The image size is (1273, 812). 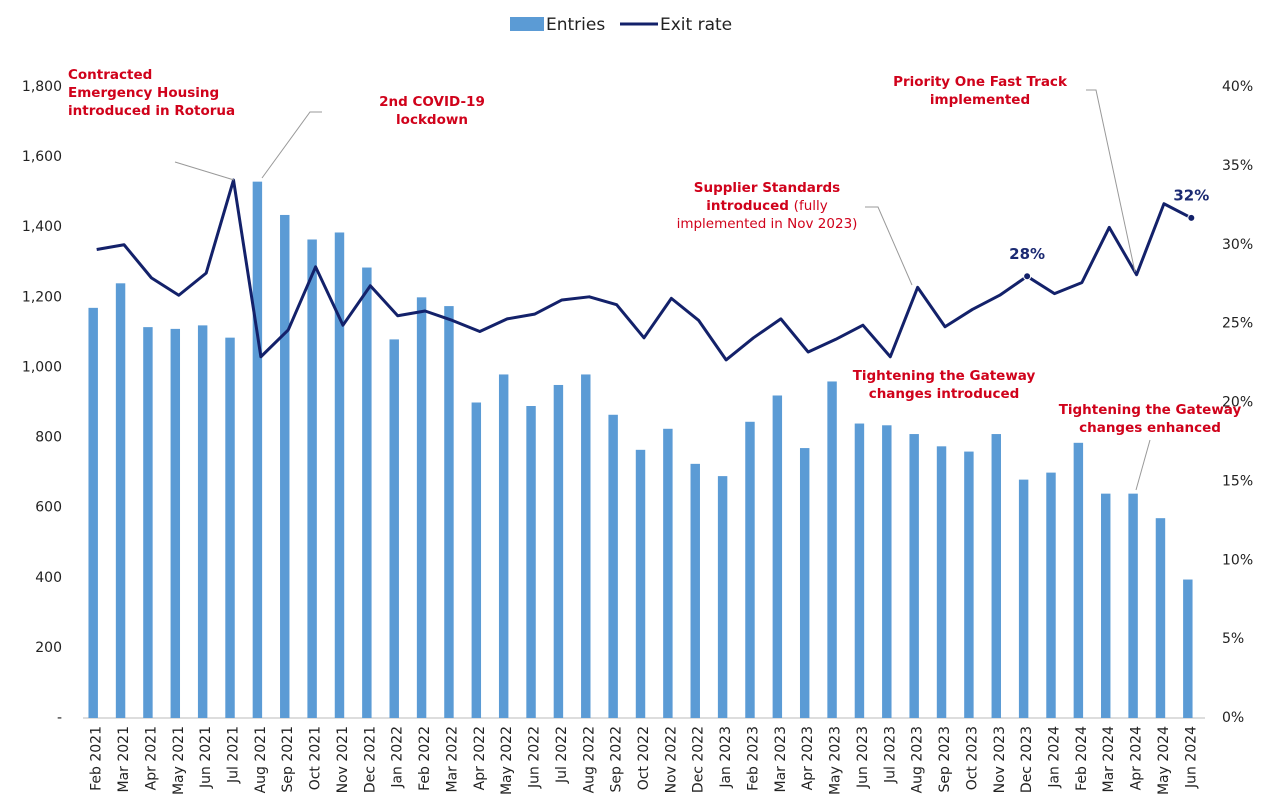 What do you see at coordinates (143, 93) in the screenshot?
I see `annotation: Emergency Housing` at bounding box center [143, 93].